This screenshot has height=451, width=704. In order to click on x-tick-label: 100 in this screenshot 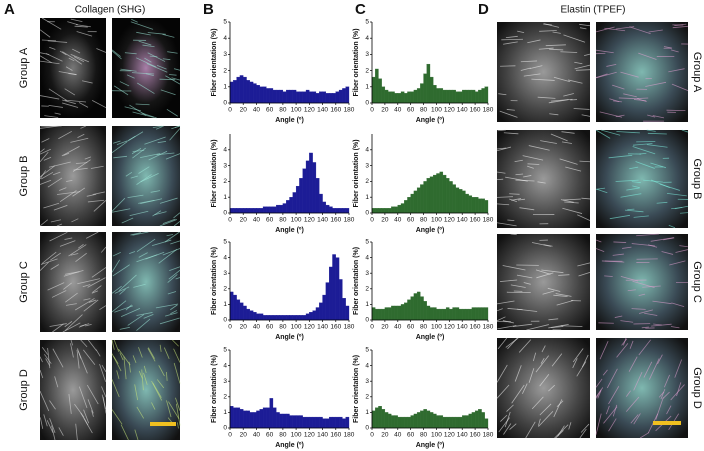, I will do `click(296, 110)`.